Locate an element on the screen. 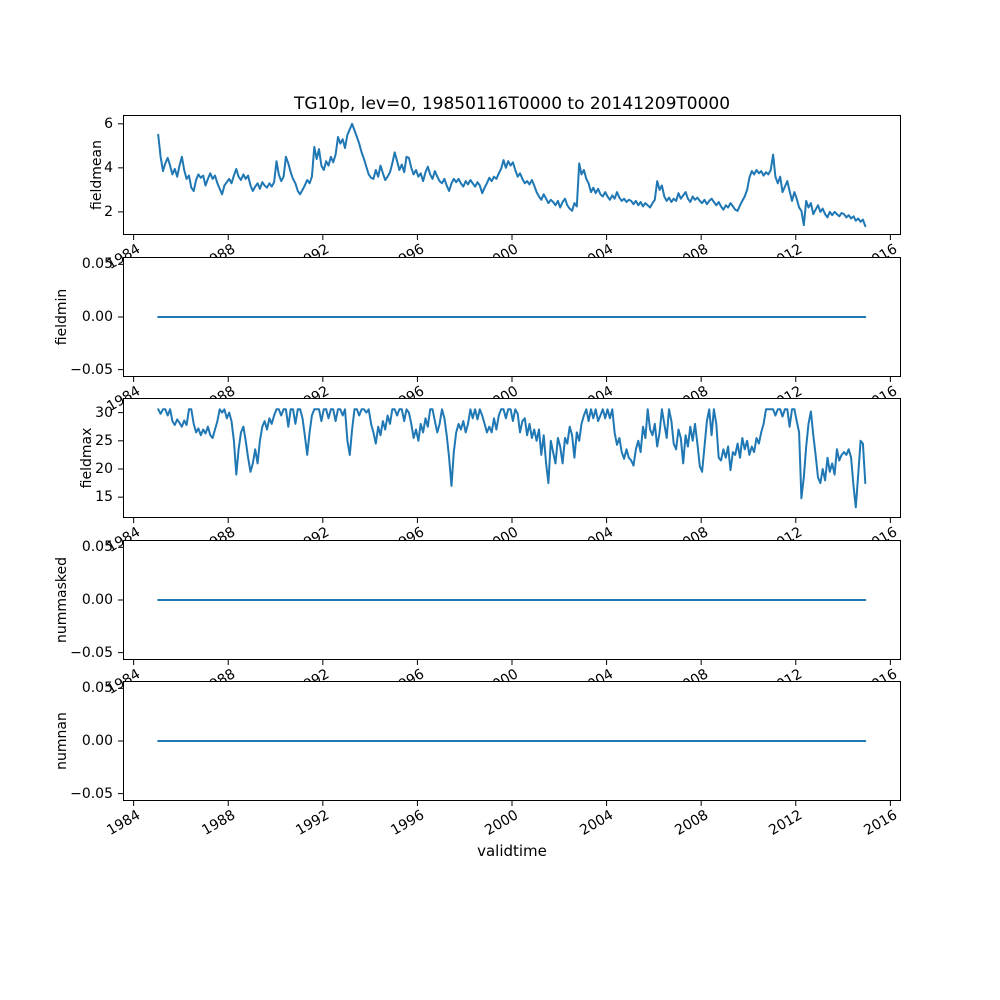 Image resolution: width=1000 pixels, height=1000 pixels. x-tick-label-1988: 1988 is located at coordinates (218, 823).